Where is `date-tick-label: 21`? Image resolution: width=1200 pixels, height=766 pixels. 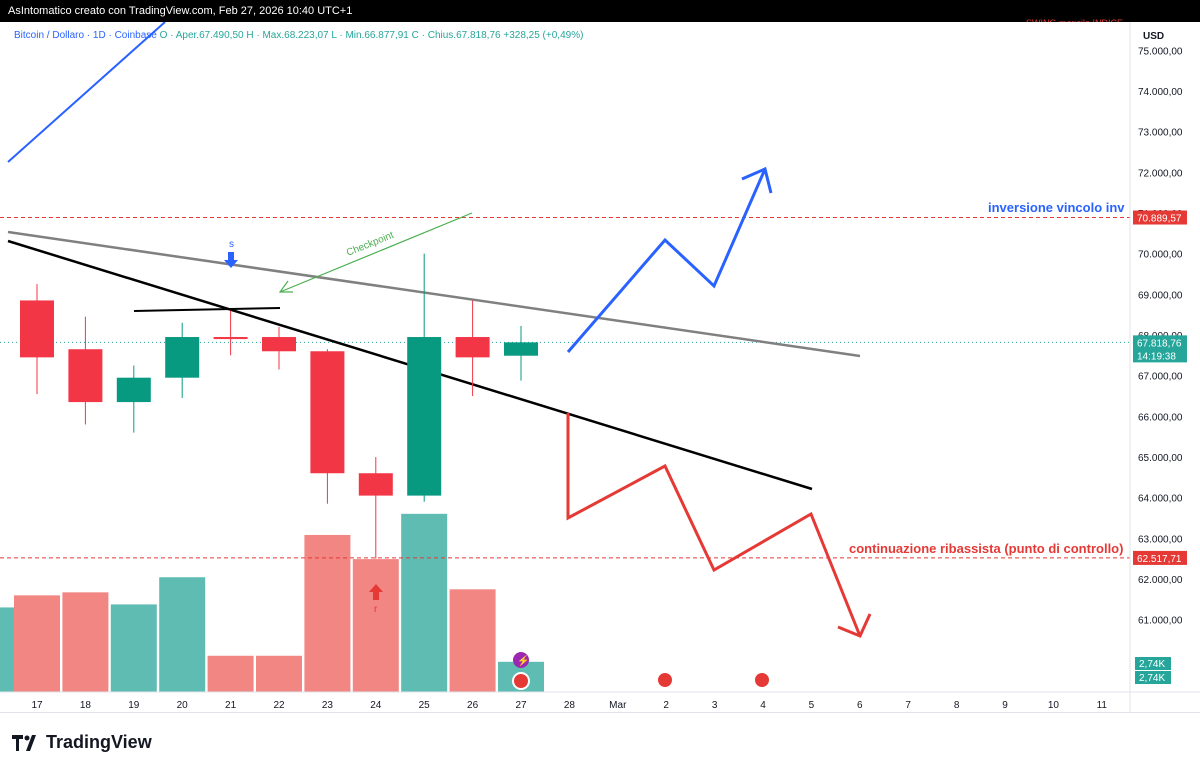
date-tick-label: 21 is located at coordinates (231, 705).